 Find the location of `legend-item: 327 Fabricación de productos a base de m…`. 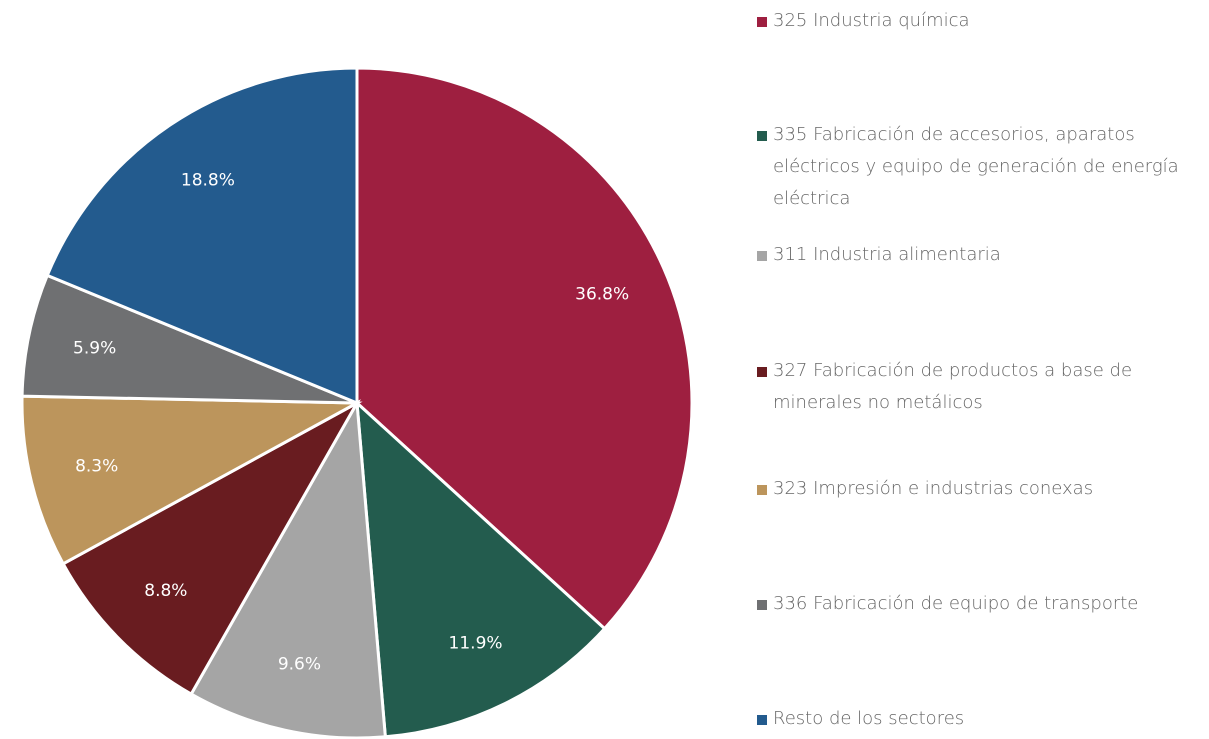

legend-item: 327 Fabricación de productos a base de m… is located at coordinates (979, 387).